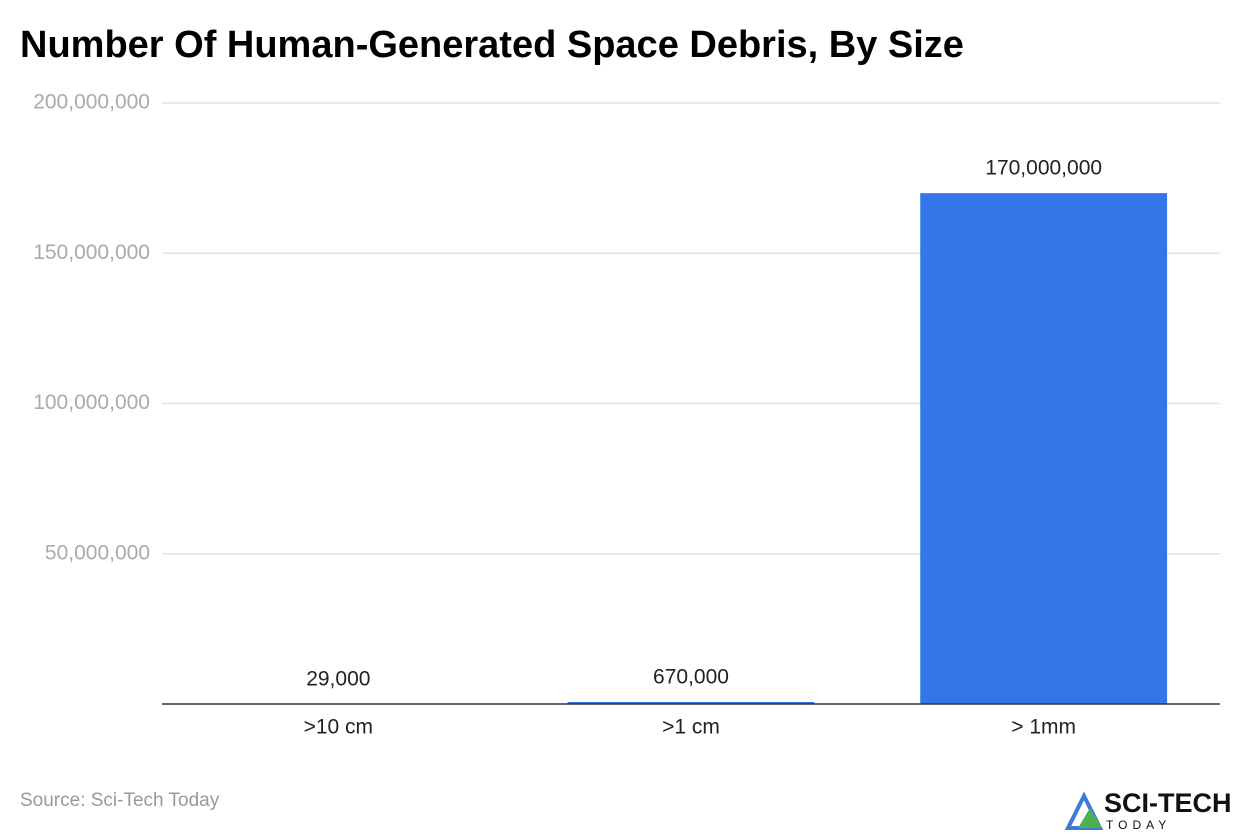 The width and height of the screenshot is (1240, 834). I want to click on x-tick-label: >1 cm, so click(691, 727).